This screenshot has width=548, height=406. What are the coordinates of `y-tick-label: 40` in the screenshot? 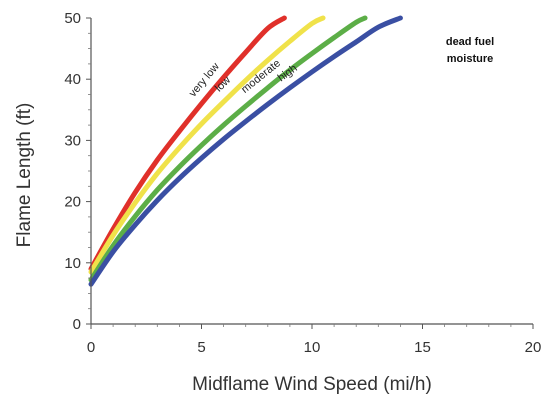 It's located at (72, 79).